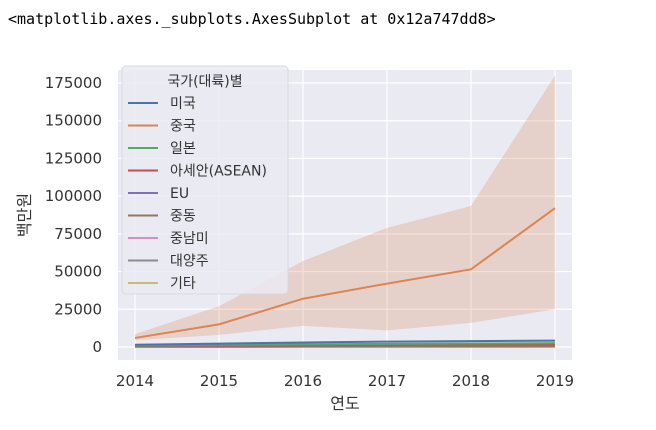  What do you see at coordinates (97, 347) in the screenshot?
I see `y-tick-label: 0` at bounding box center [97, 347].